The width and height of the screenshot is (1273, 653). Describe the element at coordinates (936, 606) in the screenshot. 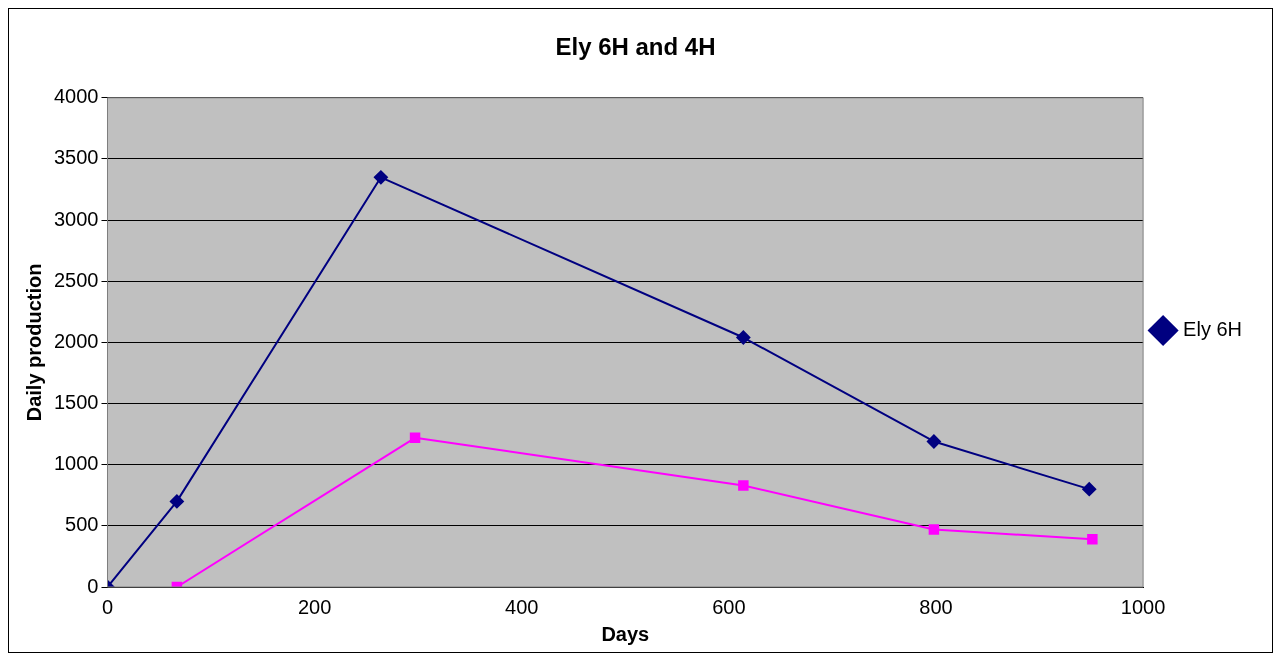

I see `x-tick-label: 800` at that location.